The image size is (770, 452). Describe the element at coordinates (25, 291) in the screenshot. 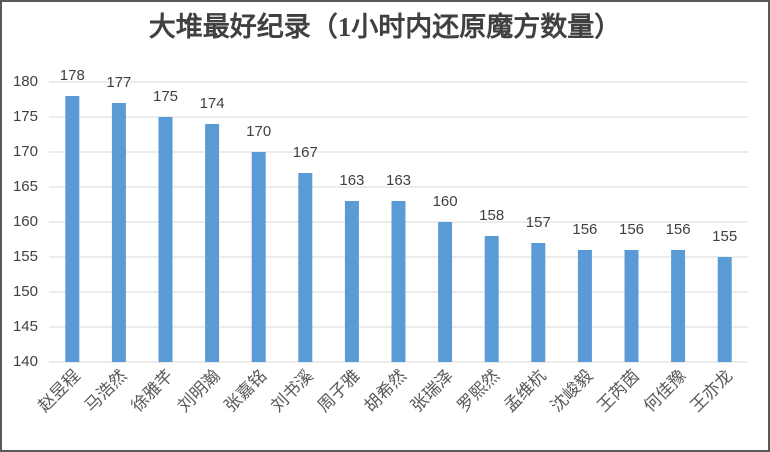

I see `y-tick-label: 150` at that location.